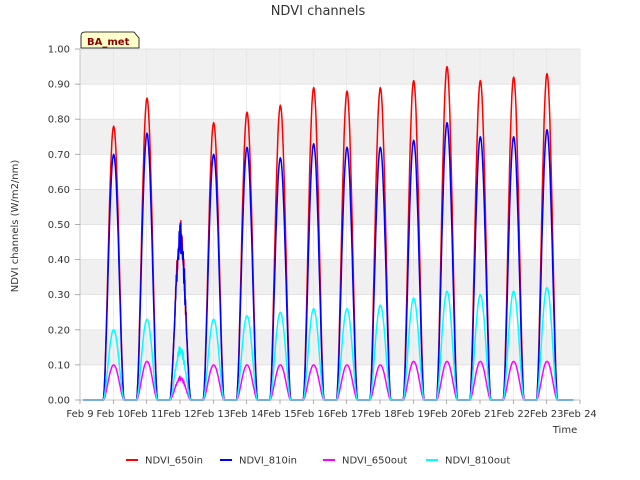 The width and height of the screenshot is (640, 480). What do you see at coordinates (59, 225) in the screenshot?
I see `y-tick-label: 0.50` at bounding box center [59, 225].